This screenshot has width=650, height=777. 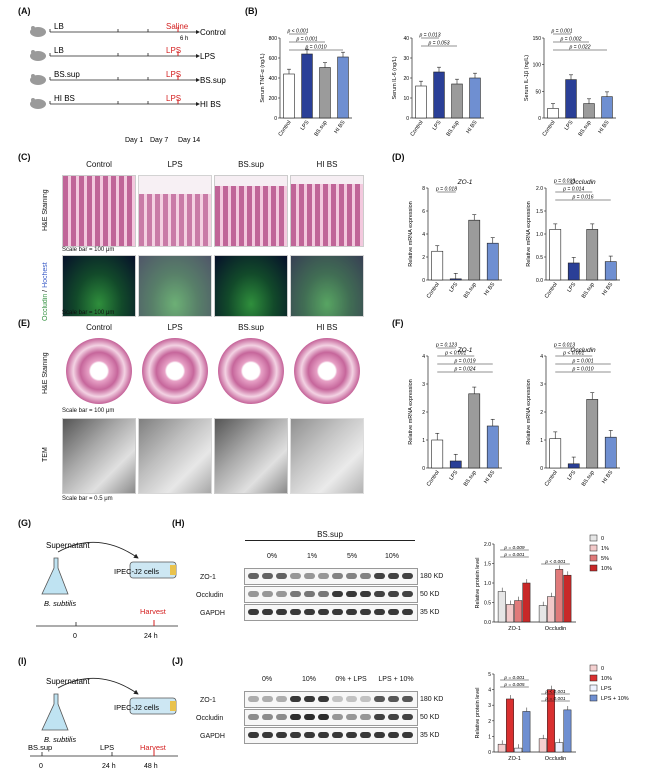 What do you see at coordinates (529, 233) in the screenshot?
I see `y-axis-label: Relative mRNA expression` at bounding box center [529, 233].